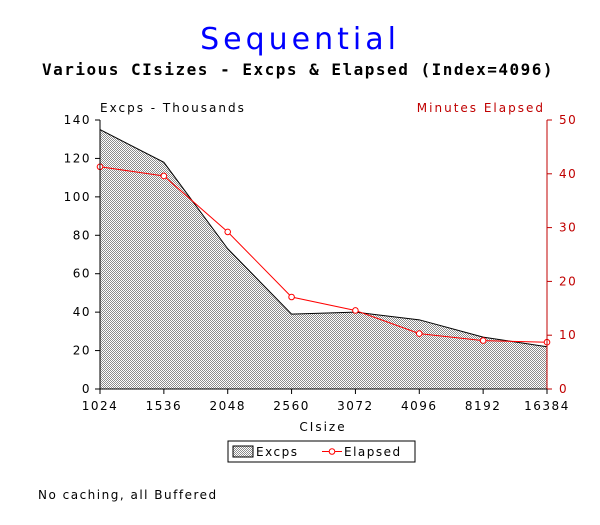 The width and height of the screenshot is (600, 525). Describe the element at coordinates (128, 495) in the screenshot. I see `footnote: No caching, all Buffered` at that location.